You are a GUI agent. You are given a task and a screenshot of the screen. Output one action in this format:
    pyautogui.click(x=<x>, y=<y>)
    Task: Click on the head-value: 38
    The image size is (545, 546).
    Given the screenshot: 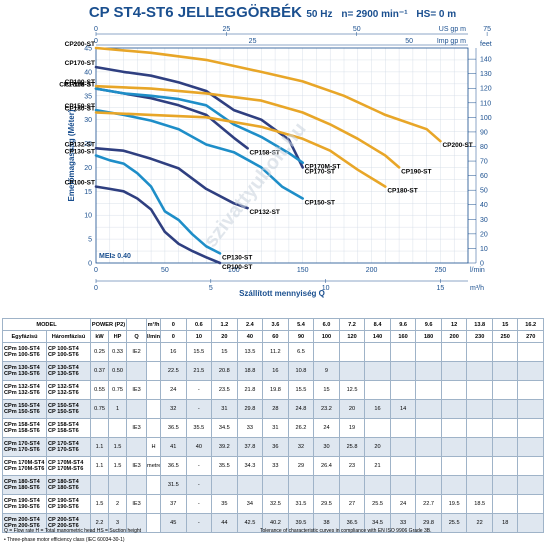 What is the action you would take?
    pyautogui.click(x=326, y=523)
    